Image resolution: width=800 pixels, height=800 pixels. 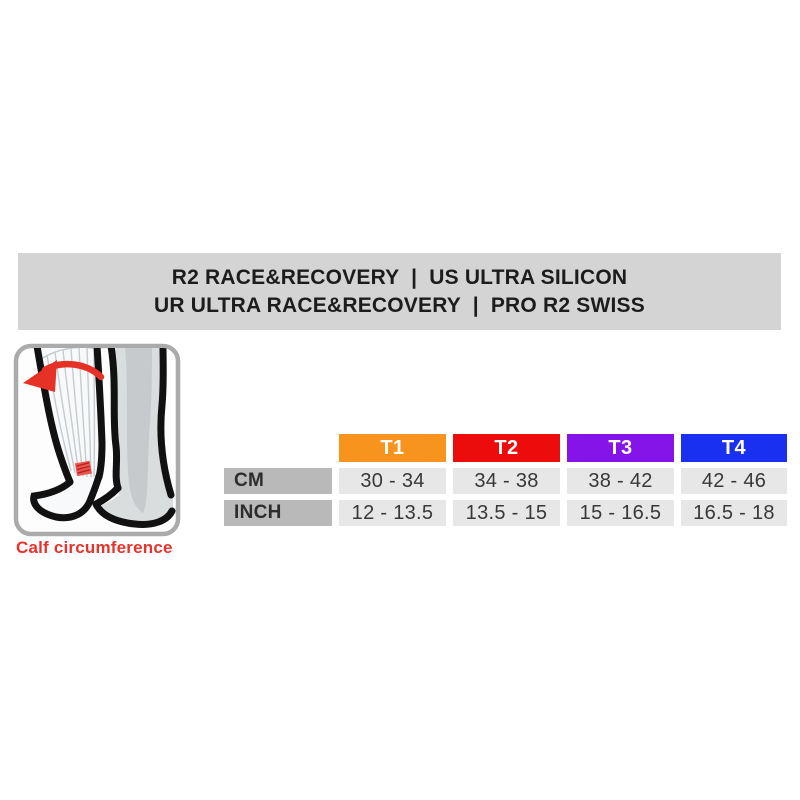 What do you see at coordinates (94, 547) in the screenshot?
I see `calf-circumference-caption: Calf circumference` at bounding box center [94, 547].